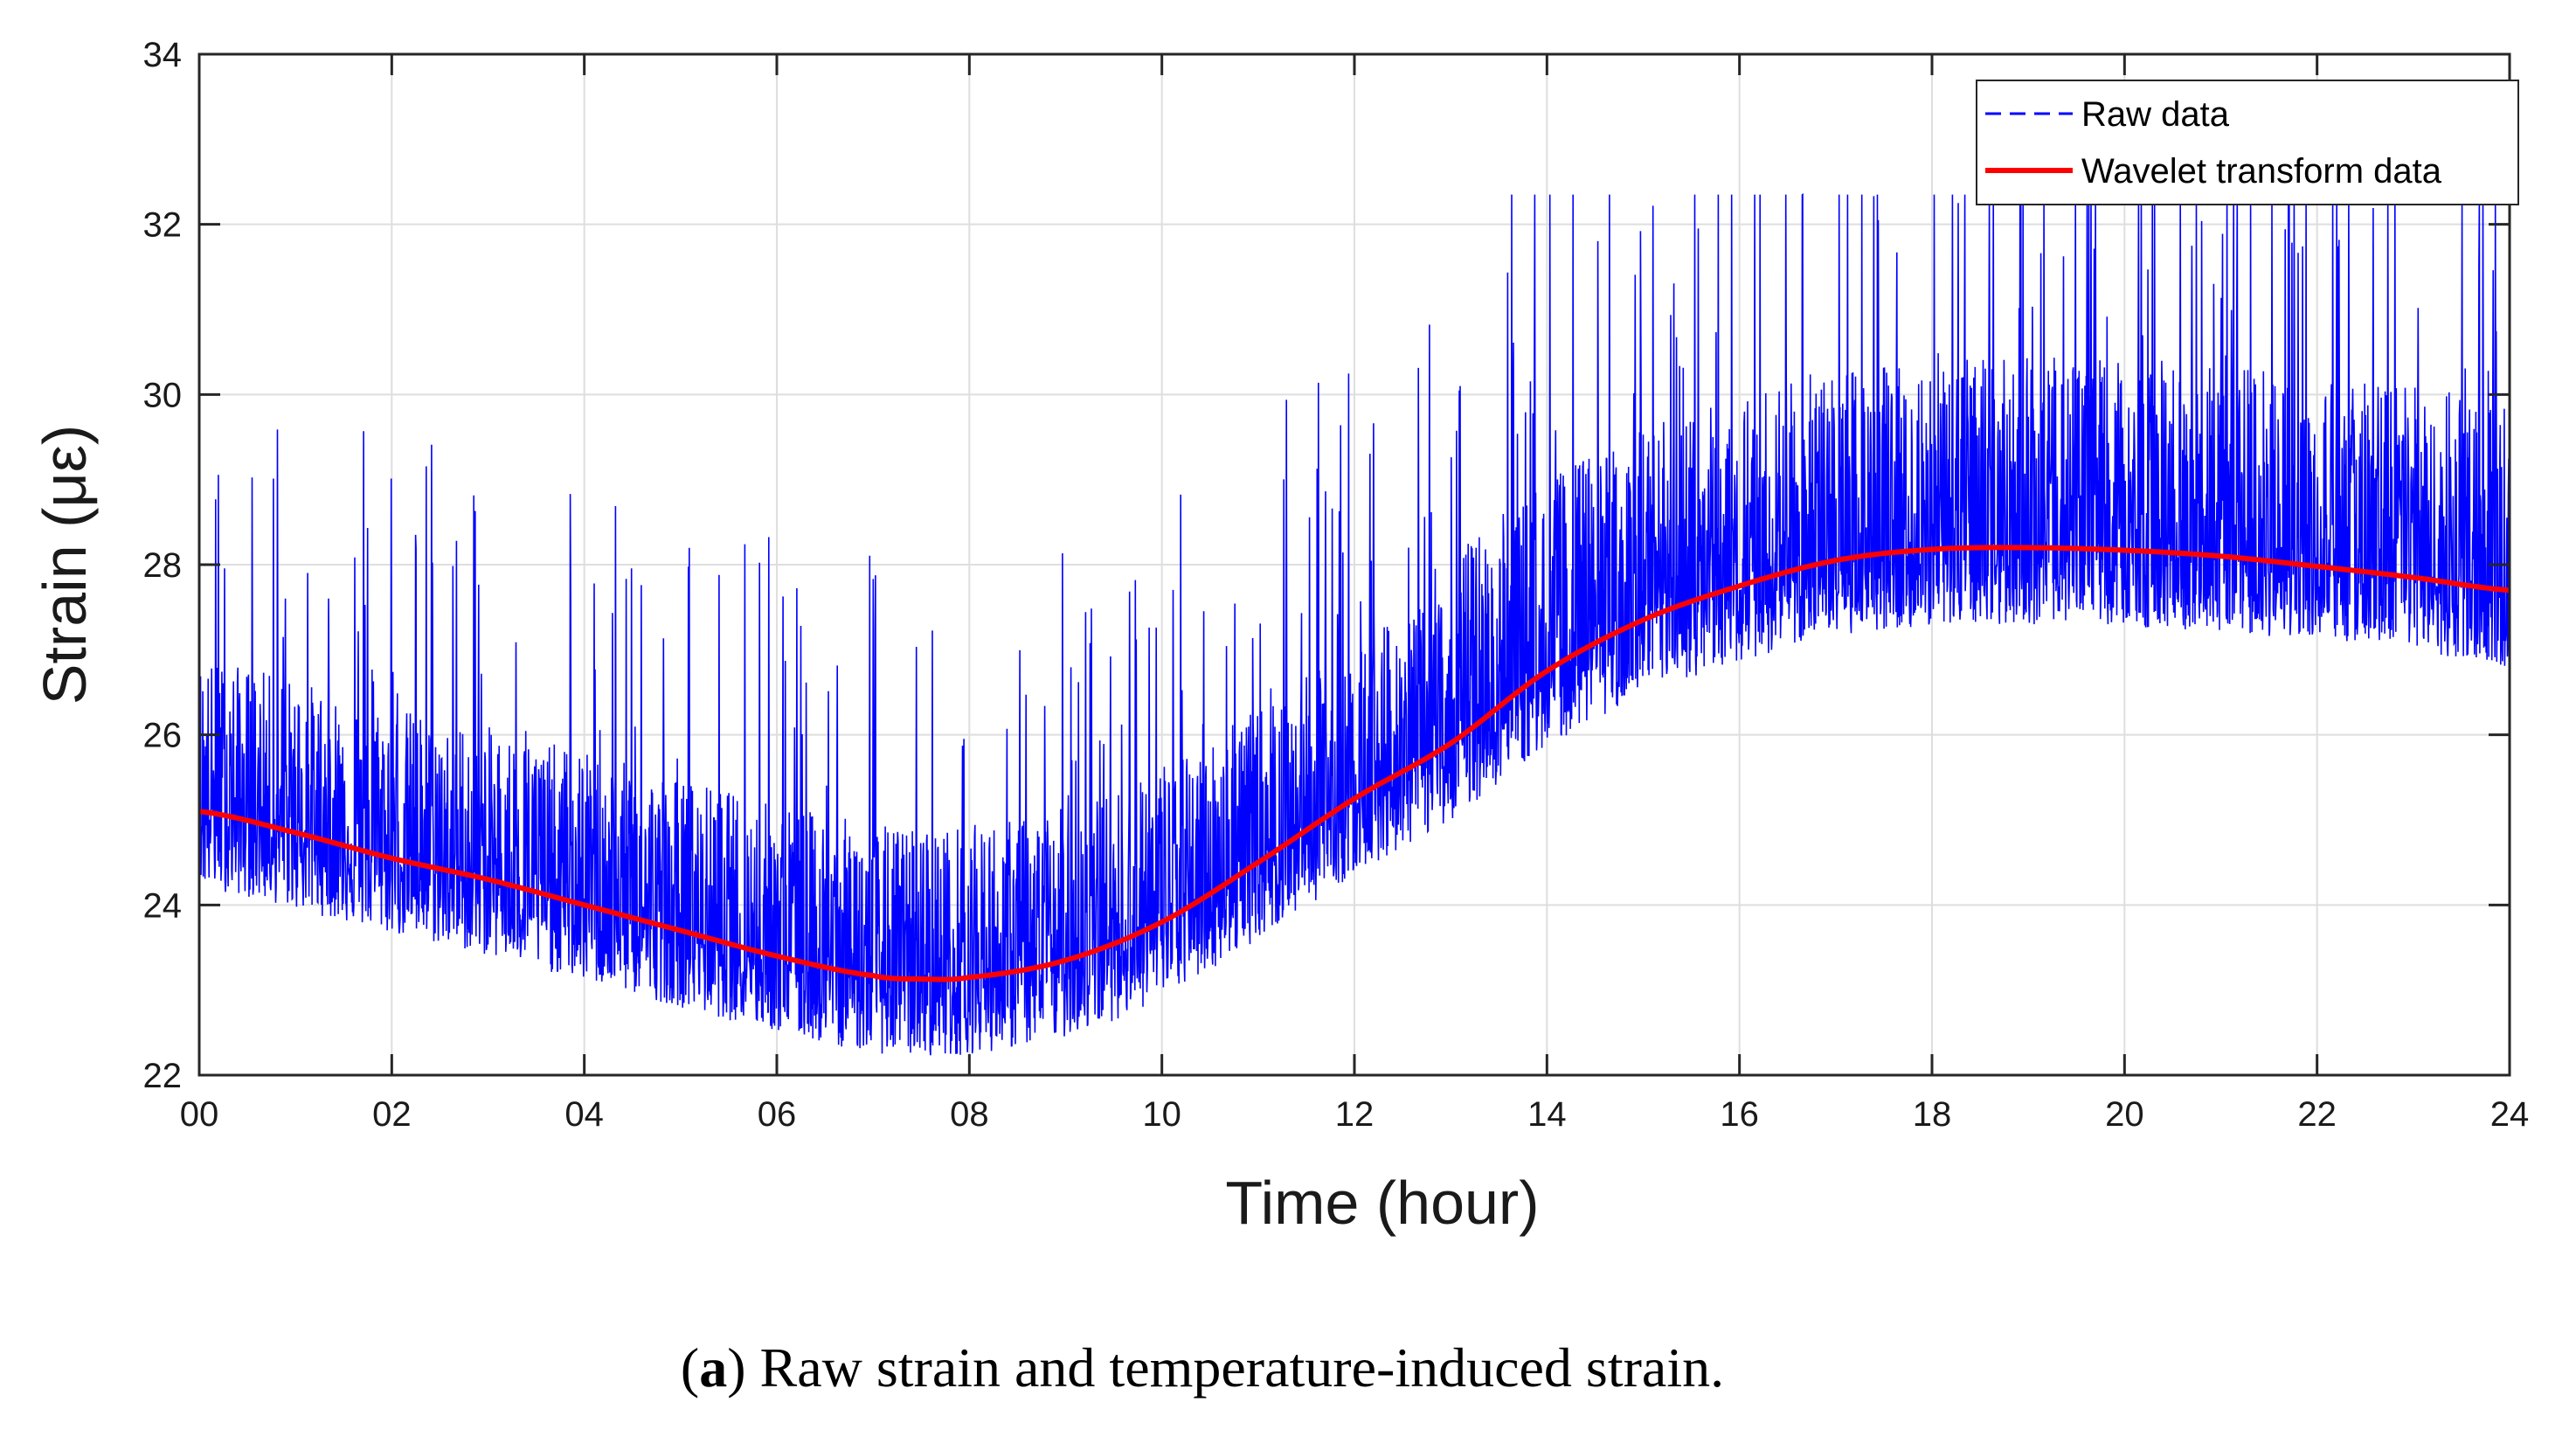 Image resolution: width=2576 pixels, height=1444 pixels. What do you see at coordinates (2317, 1114) in the screenshot?
I see `x-tick-label-22: 22` at bounding box center [2317, 1114].